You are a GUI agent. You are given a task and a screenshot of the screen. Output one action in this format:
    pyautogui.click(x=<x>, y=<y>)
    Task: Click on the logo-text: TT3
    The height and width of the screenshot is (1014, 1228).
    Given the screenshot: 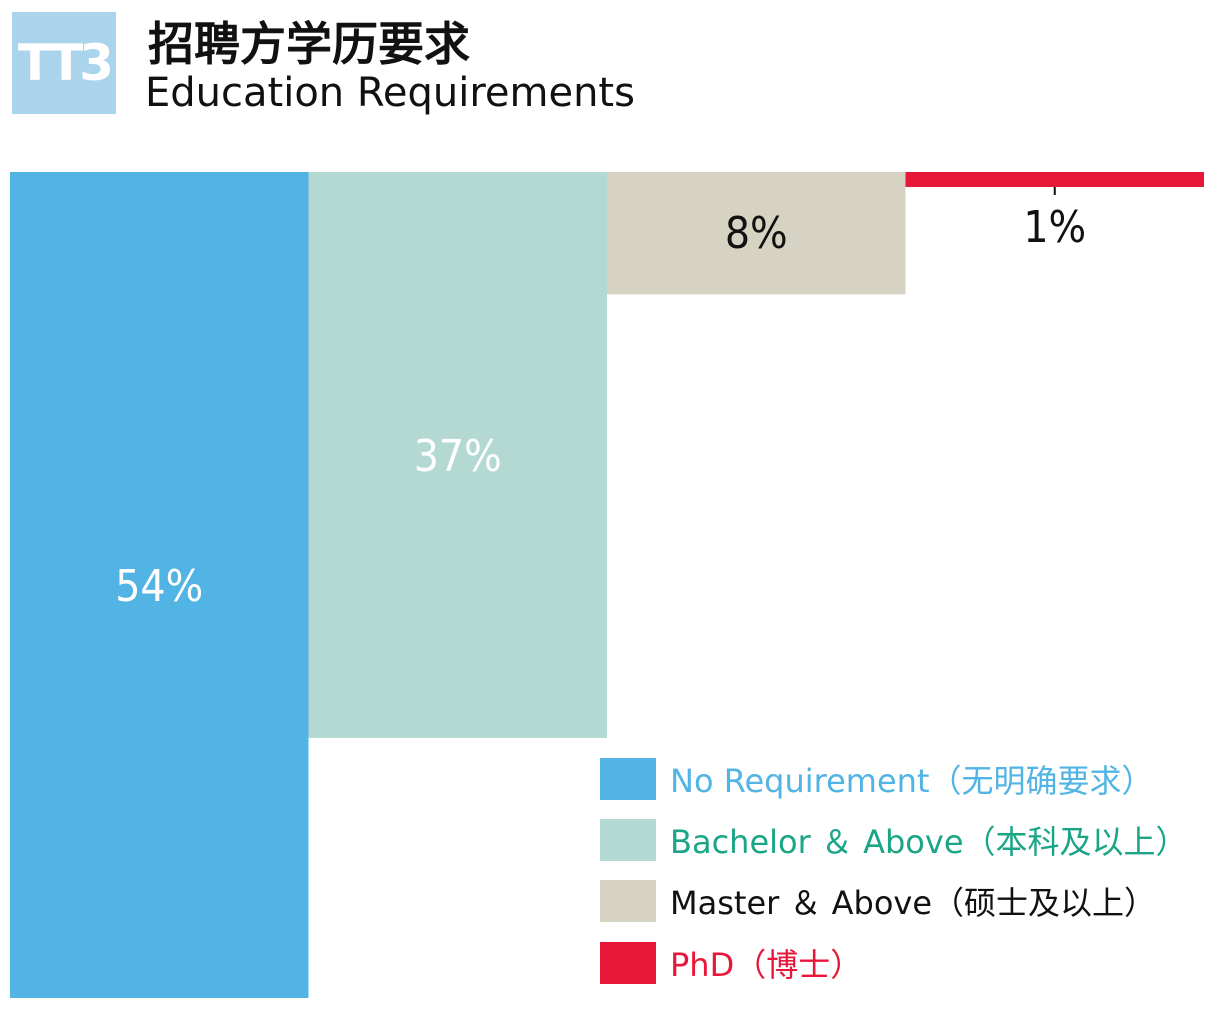 What is the action you would take?
    pyautogui.click(x=65, y=63)
    